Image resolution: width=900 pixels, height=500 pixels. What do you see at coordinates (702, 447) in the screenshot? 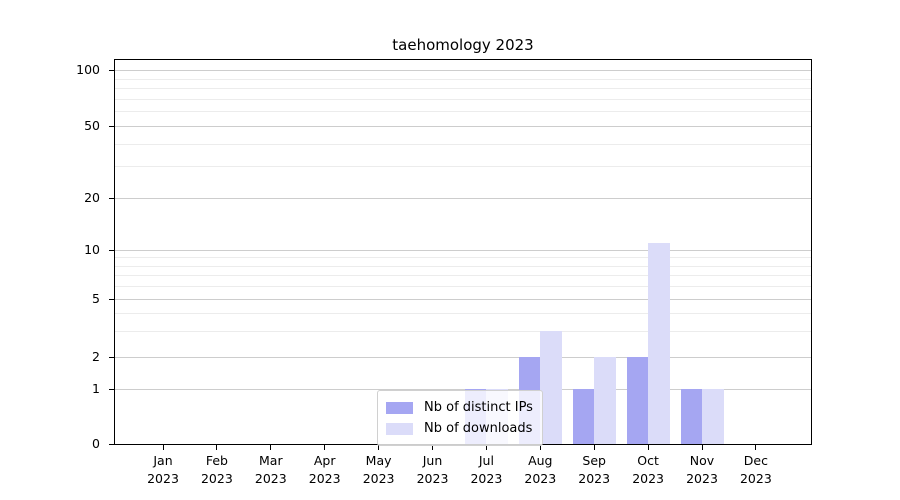
I see `xtick-mark-nov-2023` at bounding box center [702, 447].